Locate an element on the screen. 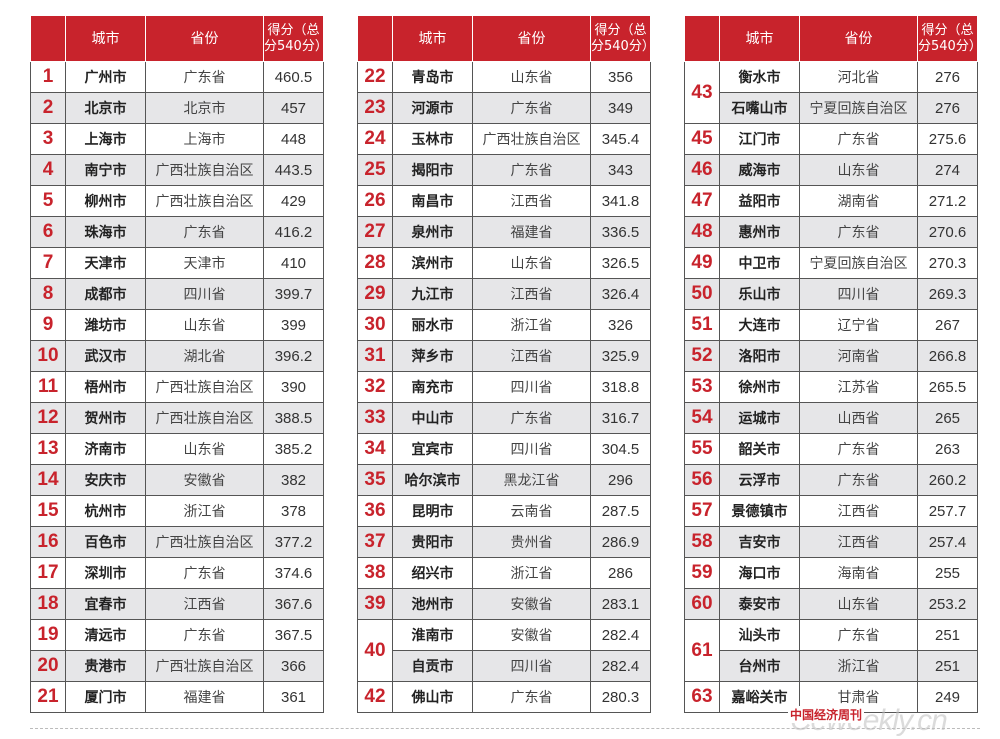  city-cell: 清远市 is located at coordinates (105, 635).